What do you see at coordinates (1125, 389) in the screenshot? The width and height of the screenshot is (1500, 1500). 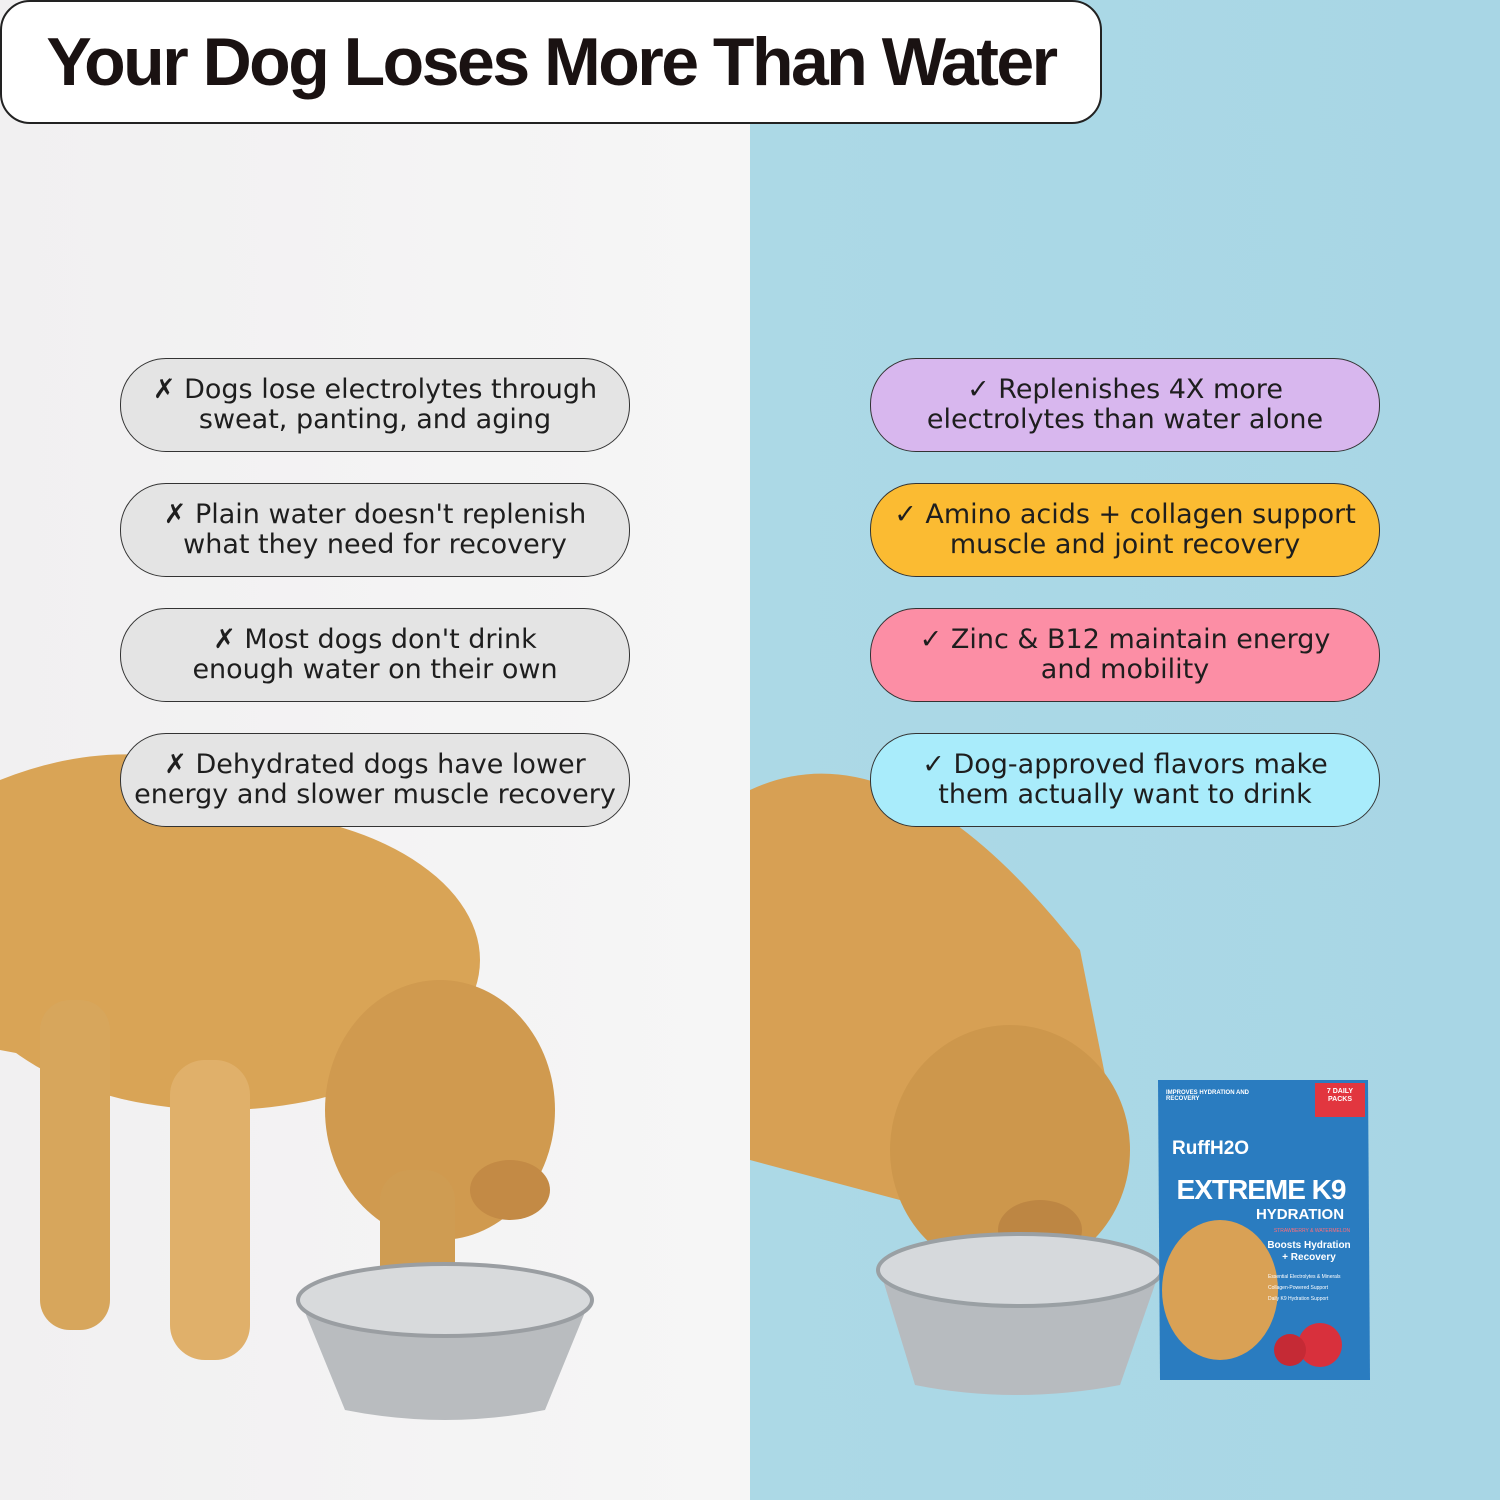 I see `pill-text-line: ✓ Replenishes 4X more` at bounding box center [1125, 389].